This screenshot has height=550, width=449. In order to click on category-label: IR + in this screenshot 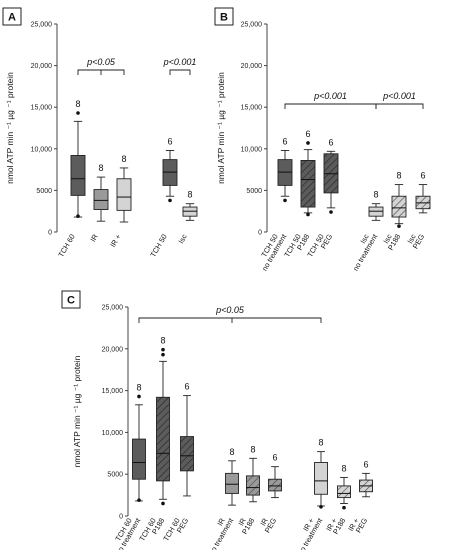, I will do `click(115, 241)`.